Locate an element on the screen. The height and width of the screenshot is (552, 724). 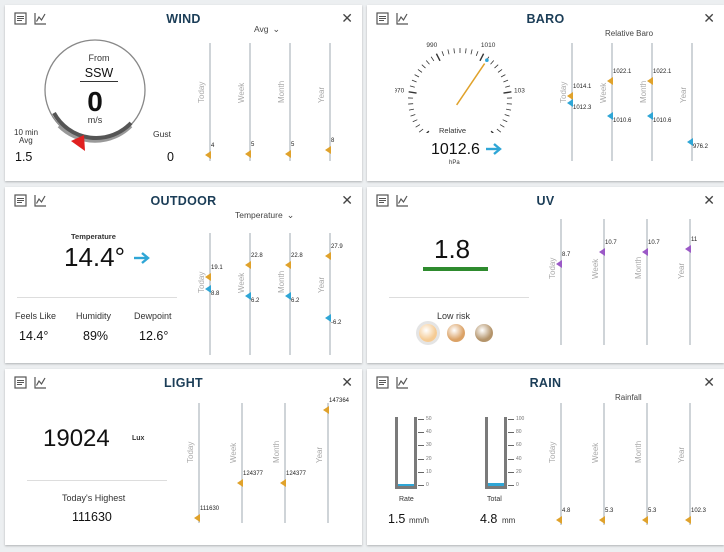
period-label: Month is located at coordinates (638, 451).